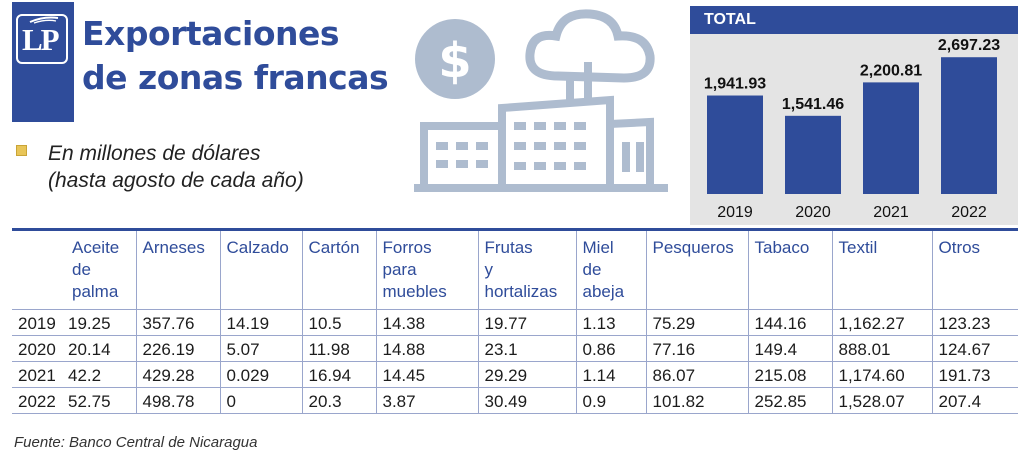 The height and width of the screenshot is (467, 1024). Describe the element at coordinates (177, 374) in the screenshot. I see `table-cell: 429.28` at that location.